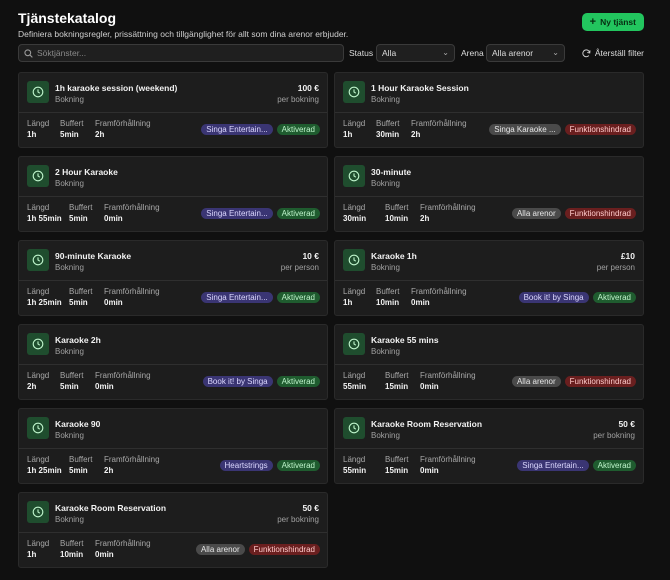 The image size is (670, 580). I want to click on length-stat: Längd 1h 25min, so click(44, 465).